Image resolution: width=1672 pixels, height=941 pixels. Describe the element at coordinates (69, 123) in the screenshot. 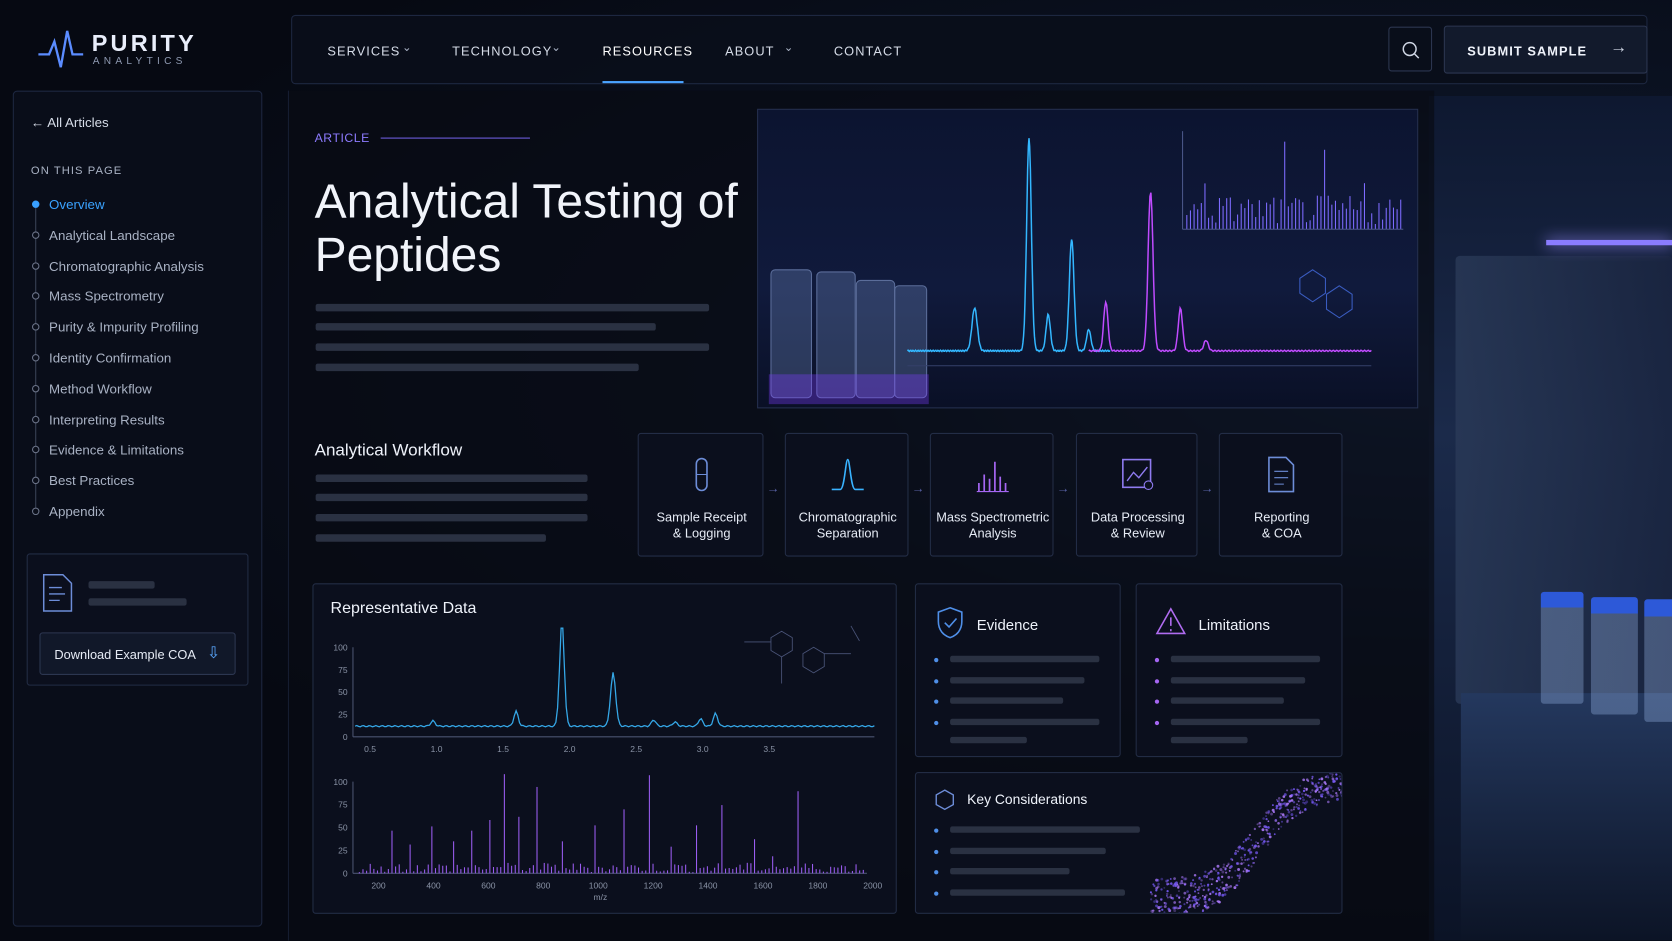

I see `back-link: ← All Articles` at that location.